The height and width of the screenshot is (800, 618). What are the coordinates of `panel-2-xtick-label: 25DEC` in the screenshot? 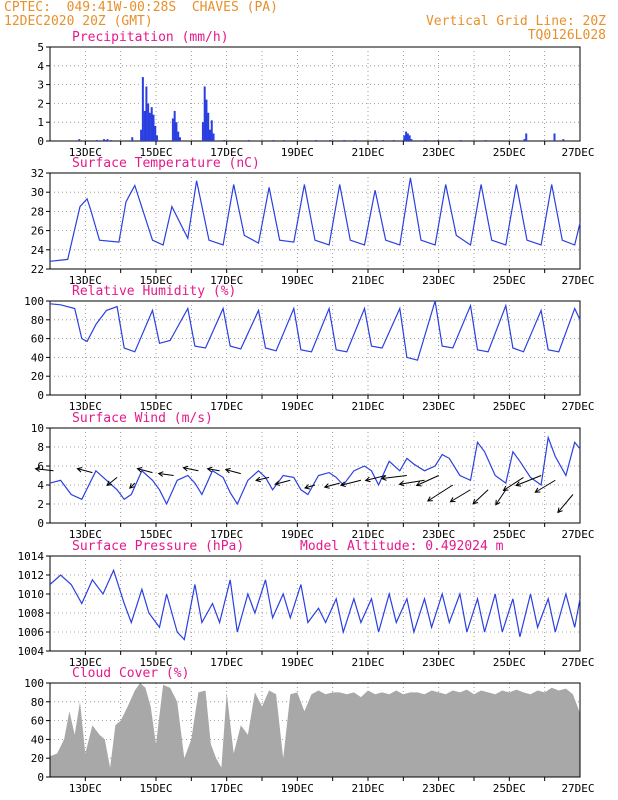 It's located at (509, 280).